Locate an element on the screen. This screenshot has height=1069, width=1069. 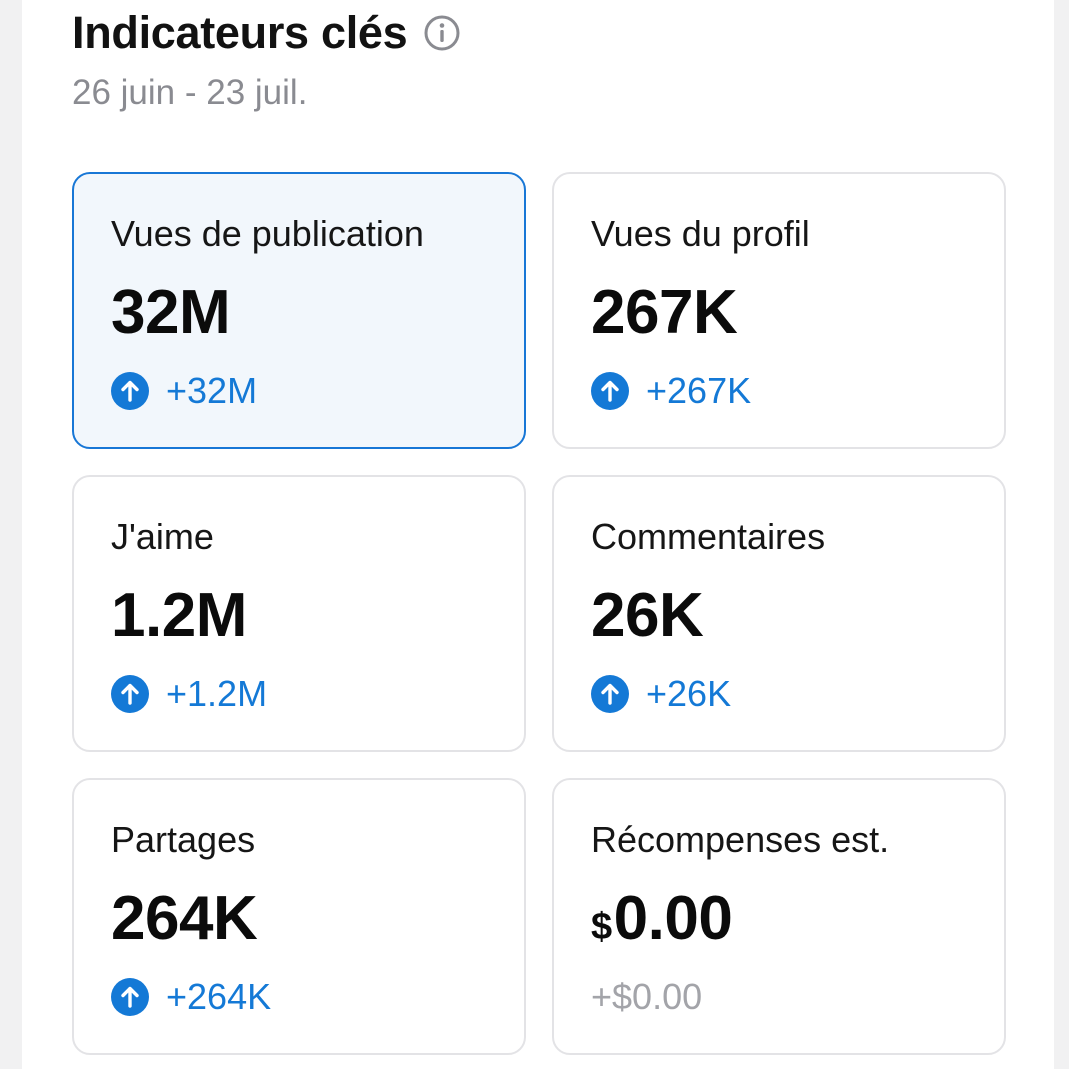
metric-delta-text: +1.2M is located at coordinates (217, 693).